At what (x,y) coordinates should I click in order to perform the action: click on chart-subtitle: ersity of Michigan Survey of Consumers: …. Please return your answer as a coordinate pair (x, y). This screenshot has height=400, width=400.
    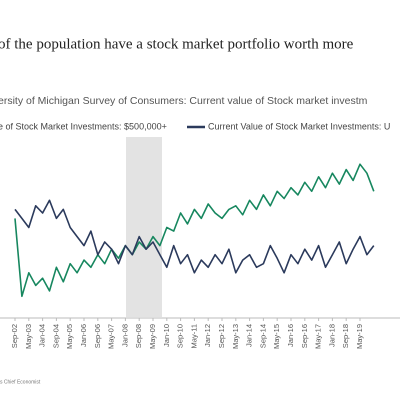
    Looking at the image, I should click on (184, 101).